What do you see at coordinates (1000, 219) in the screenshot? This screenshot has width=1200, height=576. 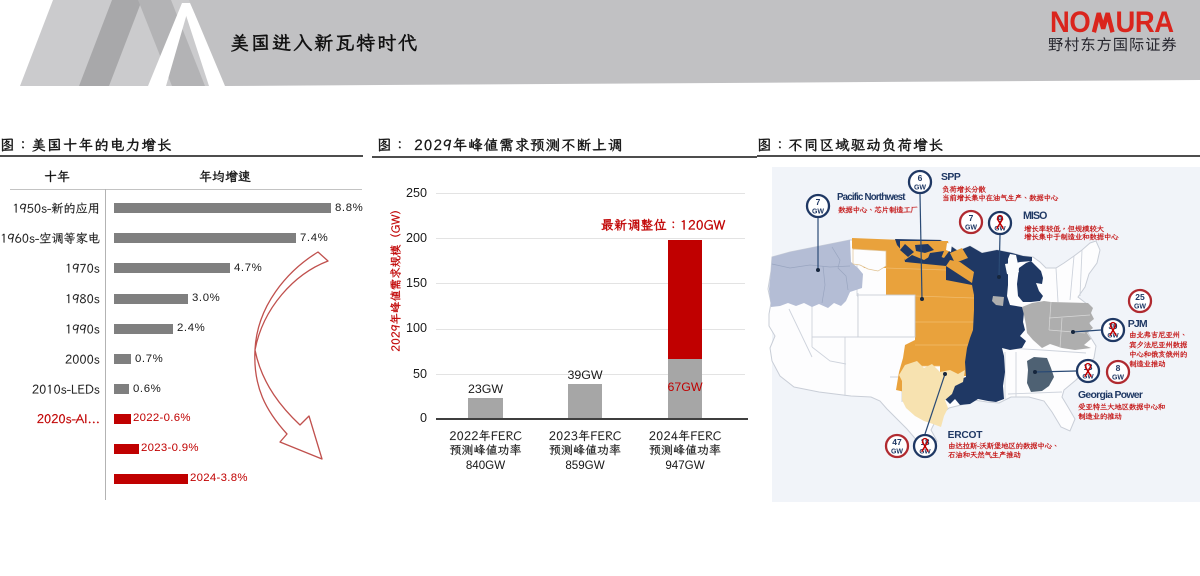 I see `svg-text: 9` at bounding box center [1000, 219].